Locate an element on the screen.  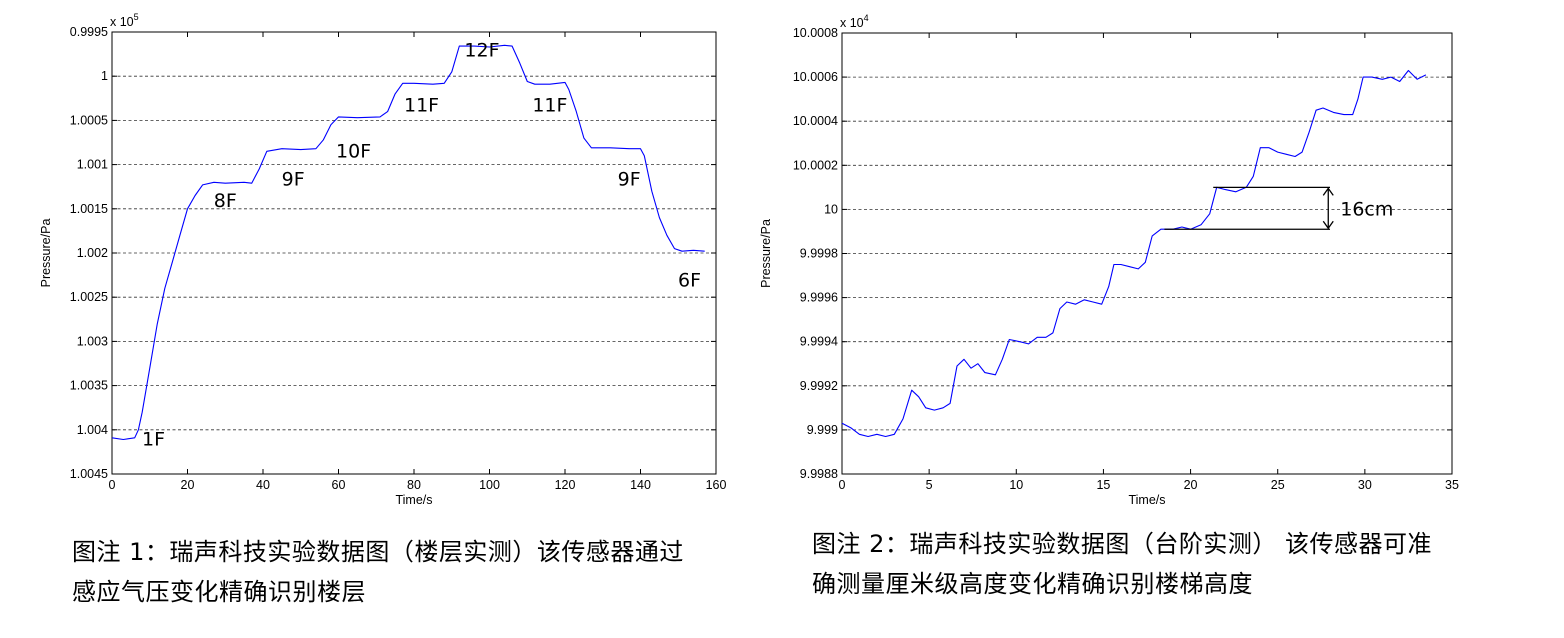
exponent-label: x 104 is located at coordinates (854, 21).